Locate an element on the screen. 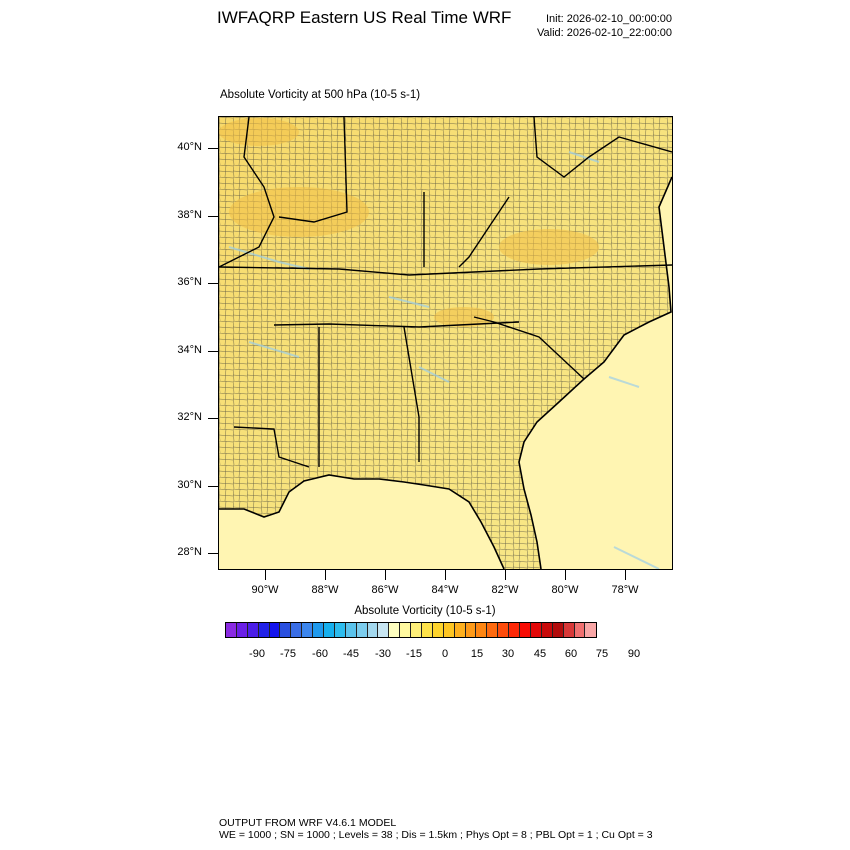 The image size is (850, 850). colorbar-label: 60 is located at coordinates (571, 654).